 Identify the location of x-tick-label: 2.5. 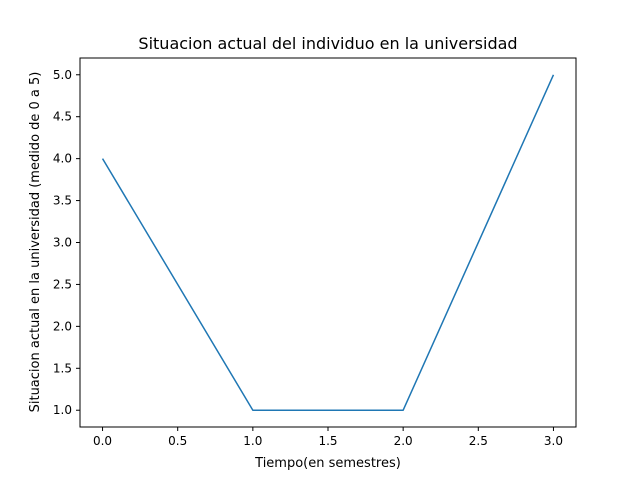
(478, 441).